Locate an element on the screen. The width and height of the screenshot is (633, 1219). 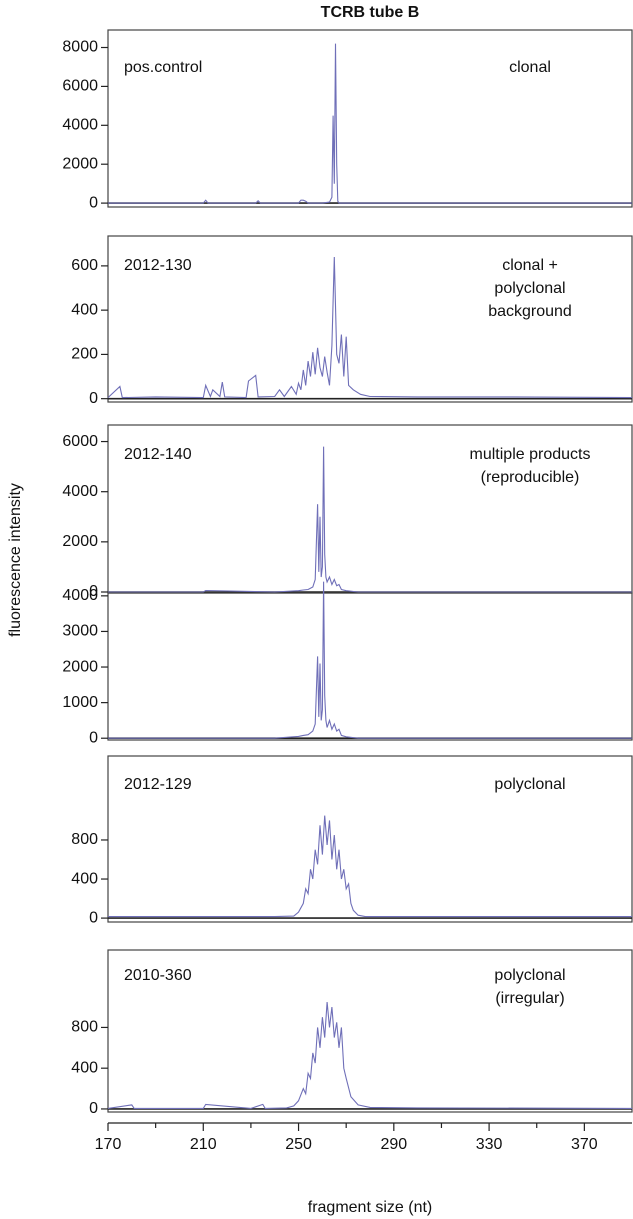
panel-annotation: (irregular) is located at coordinates (529, 998).